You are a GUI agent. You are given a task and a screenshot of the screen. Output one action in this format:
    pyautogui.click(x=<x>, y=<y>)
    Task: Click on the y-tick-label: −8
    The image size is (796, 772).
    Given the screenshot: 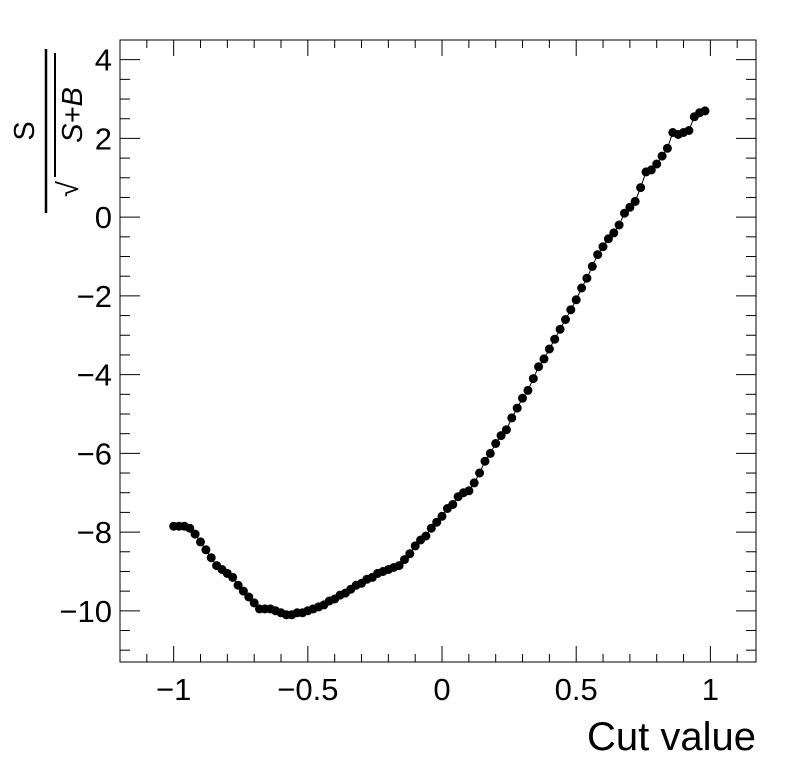 What is the action you would take?
    pyautogui.click(x=94, y=532)
    